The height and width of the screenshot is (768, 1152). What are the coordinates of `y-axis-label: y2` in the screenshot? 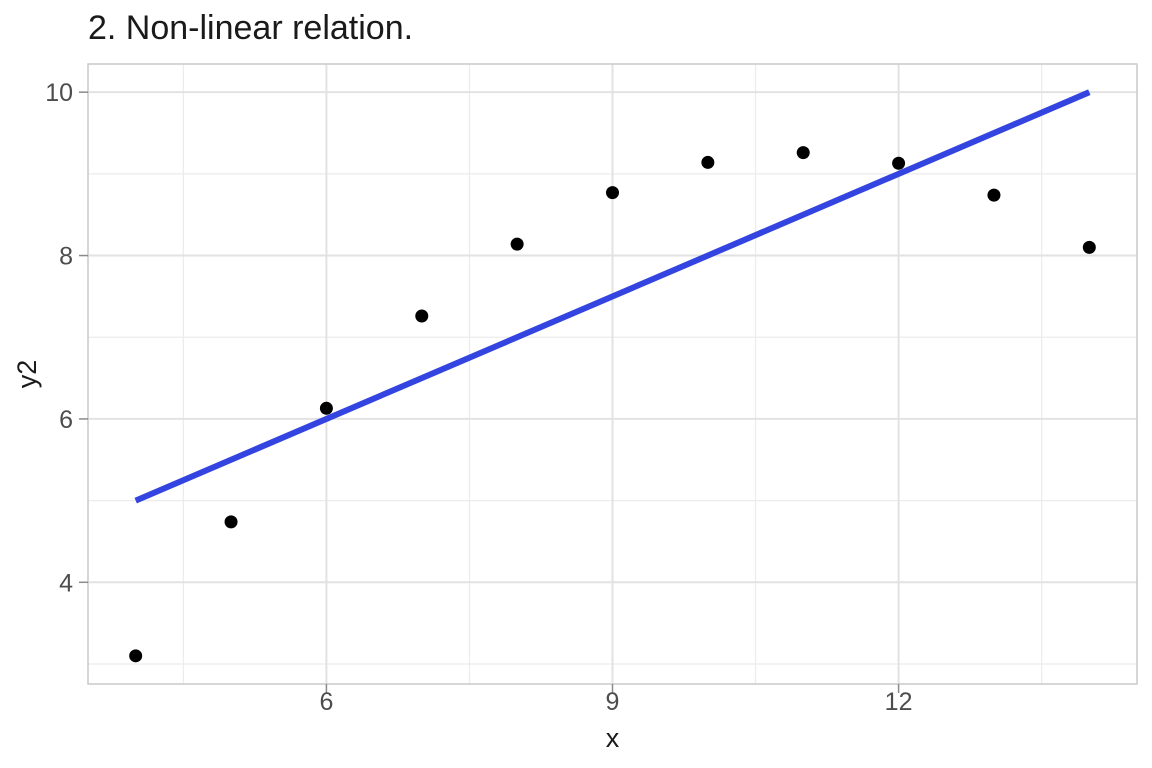 It's located at (27, 374).